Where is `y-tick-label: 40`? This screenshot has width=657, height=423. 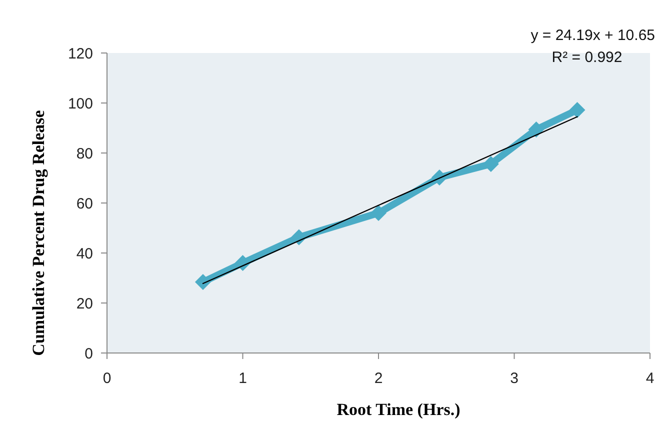
y-tick-label: 40 is located at coordinates (84, 253).